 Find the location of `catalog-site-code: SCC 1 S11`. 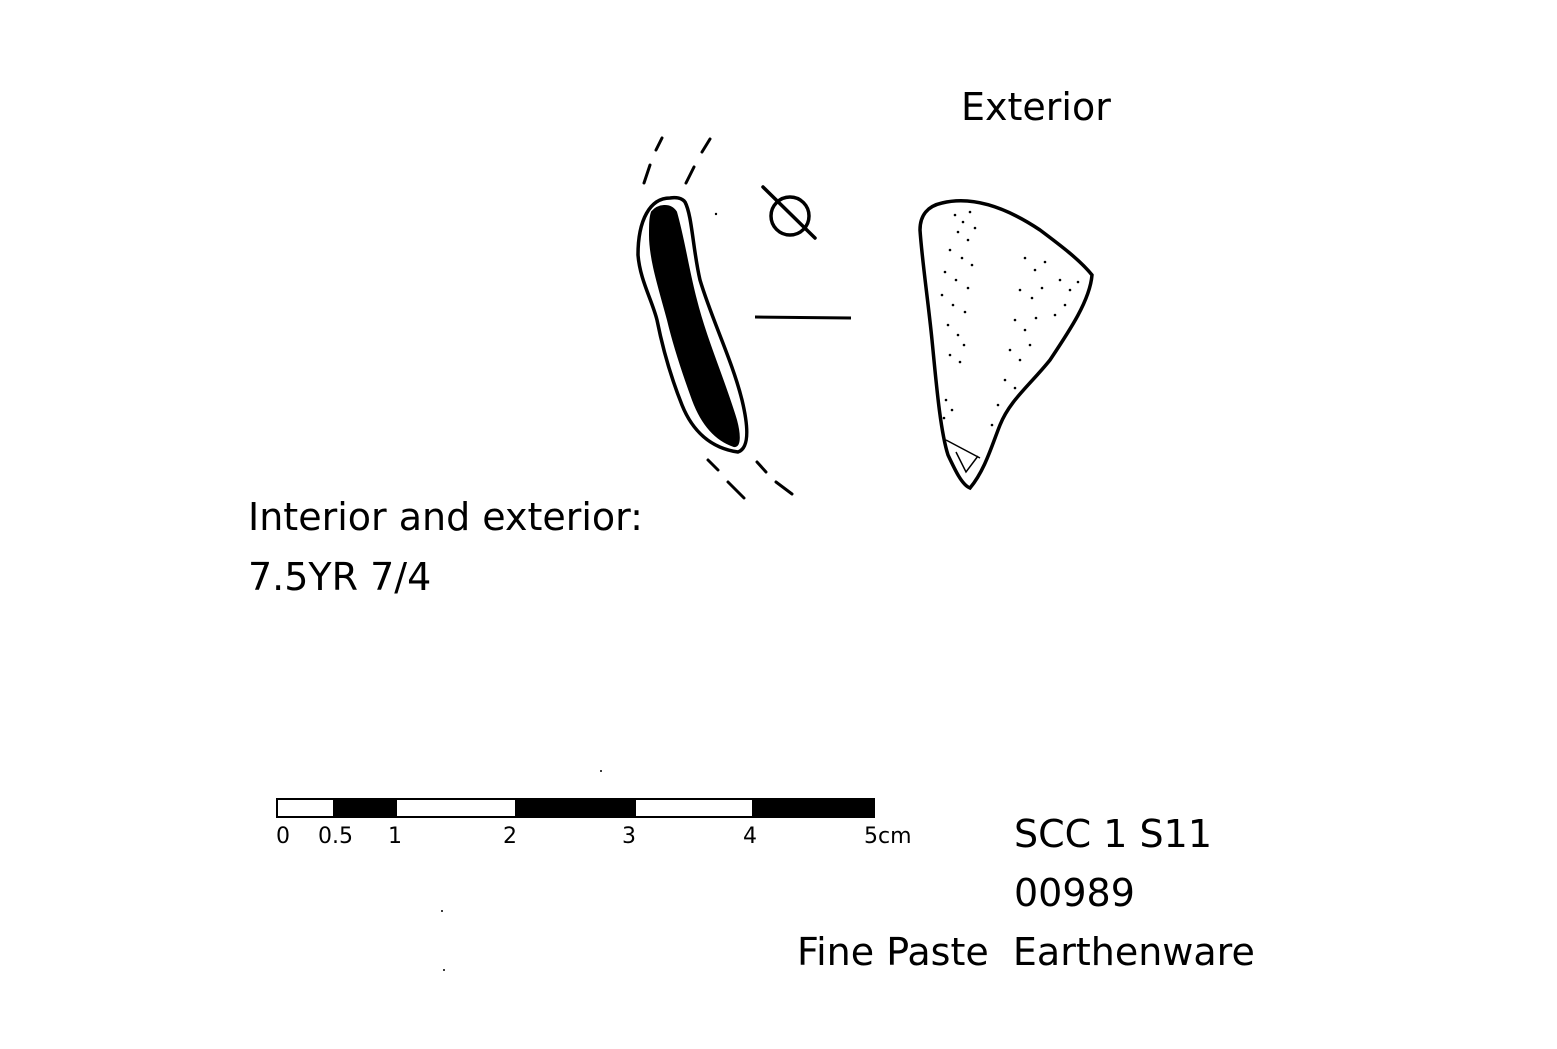

catalog-site-code: SCC 1 S11 is located at coordinates (1113, 834).